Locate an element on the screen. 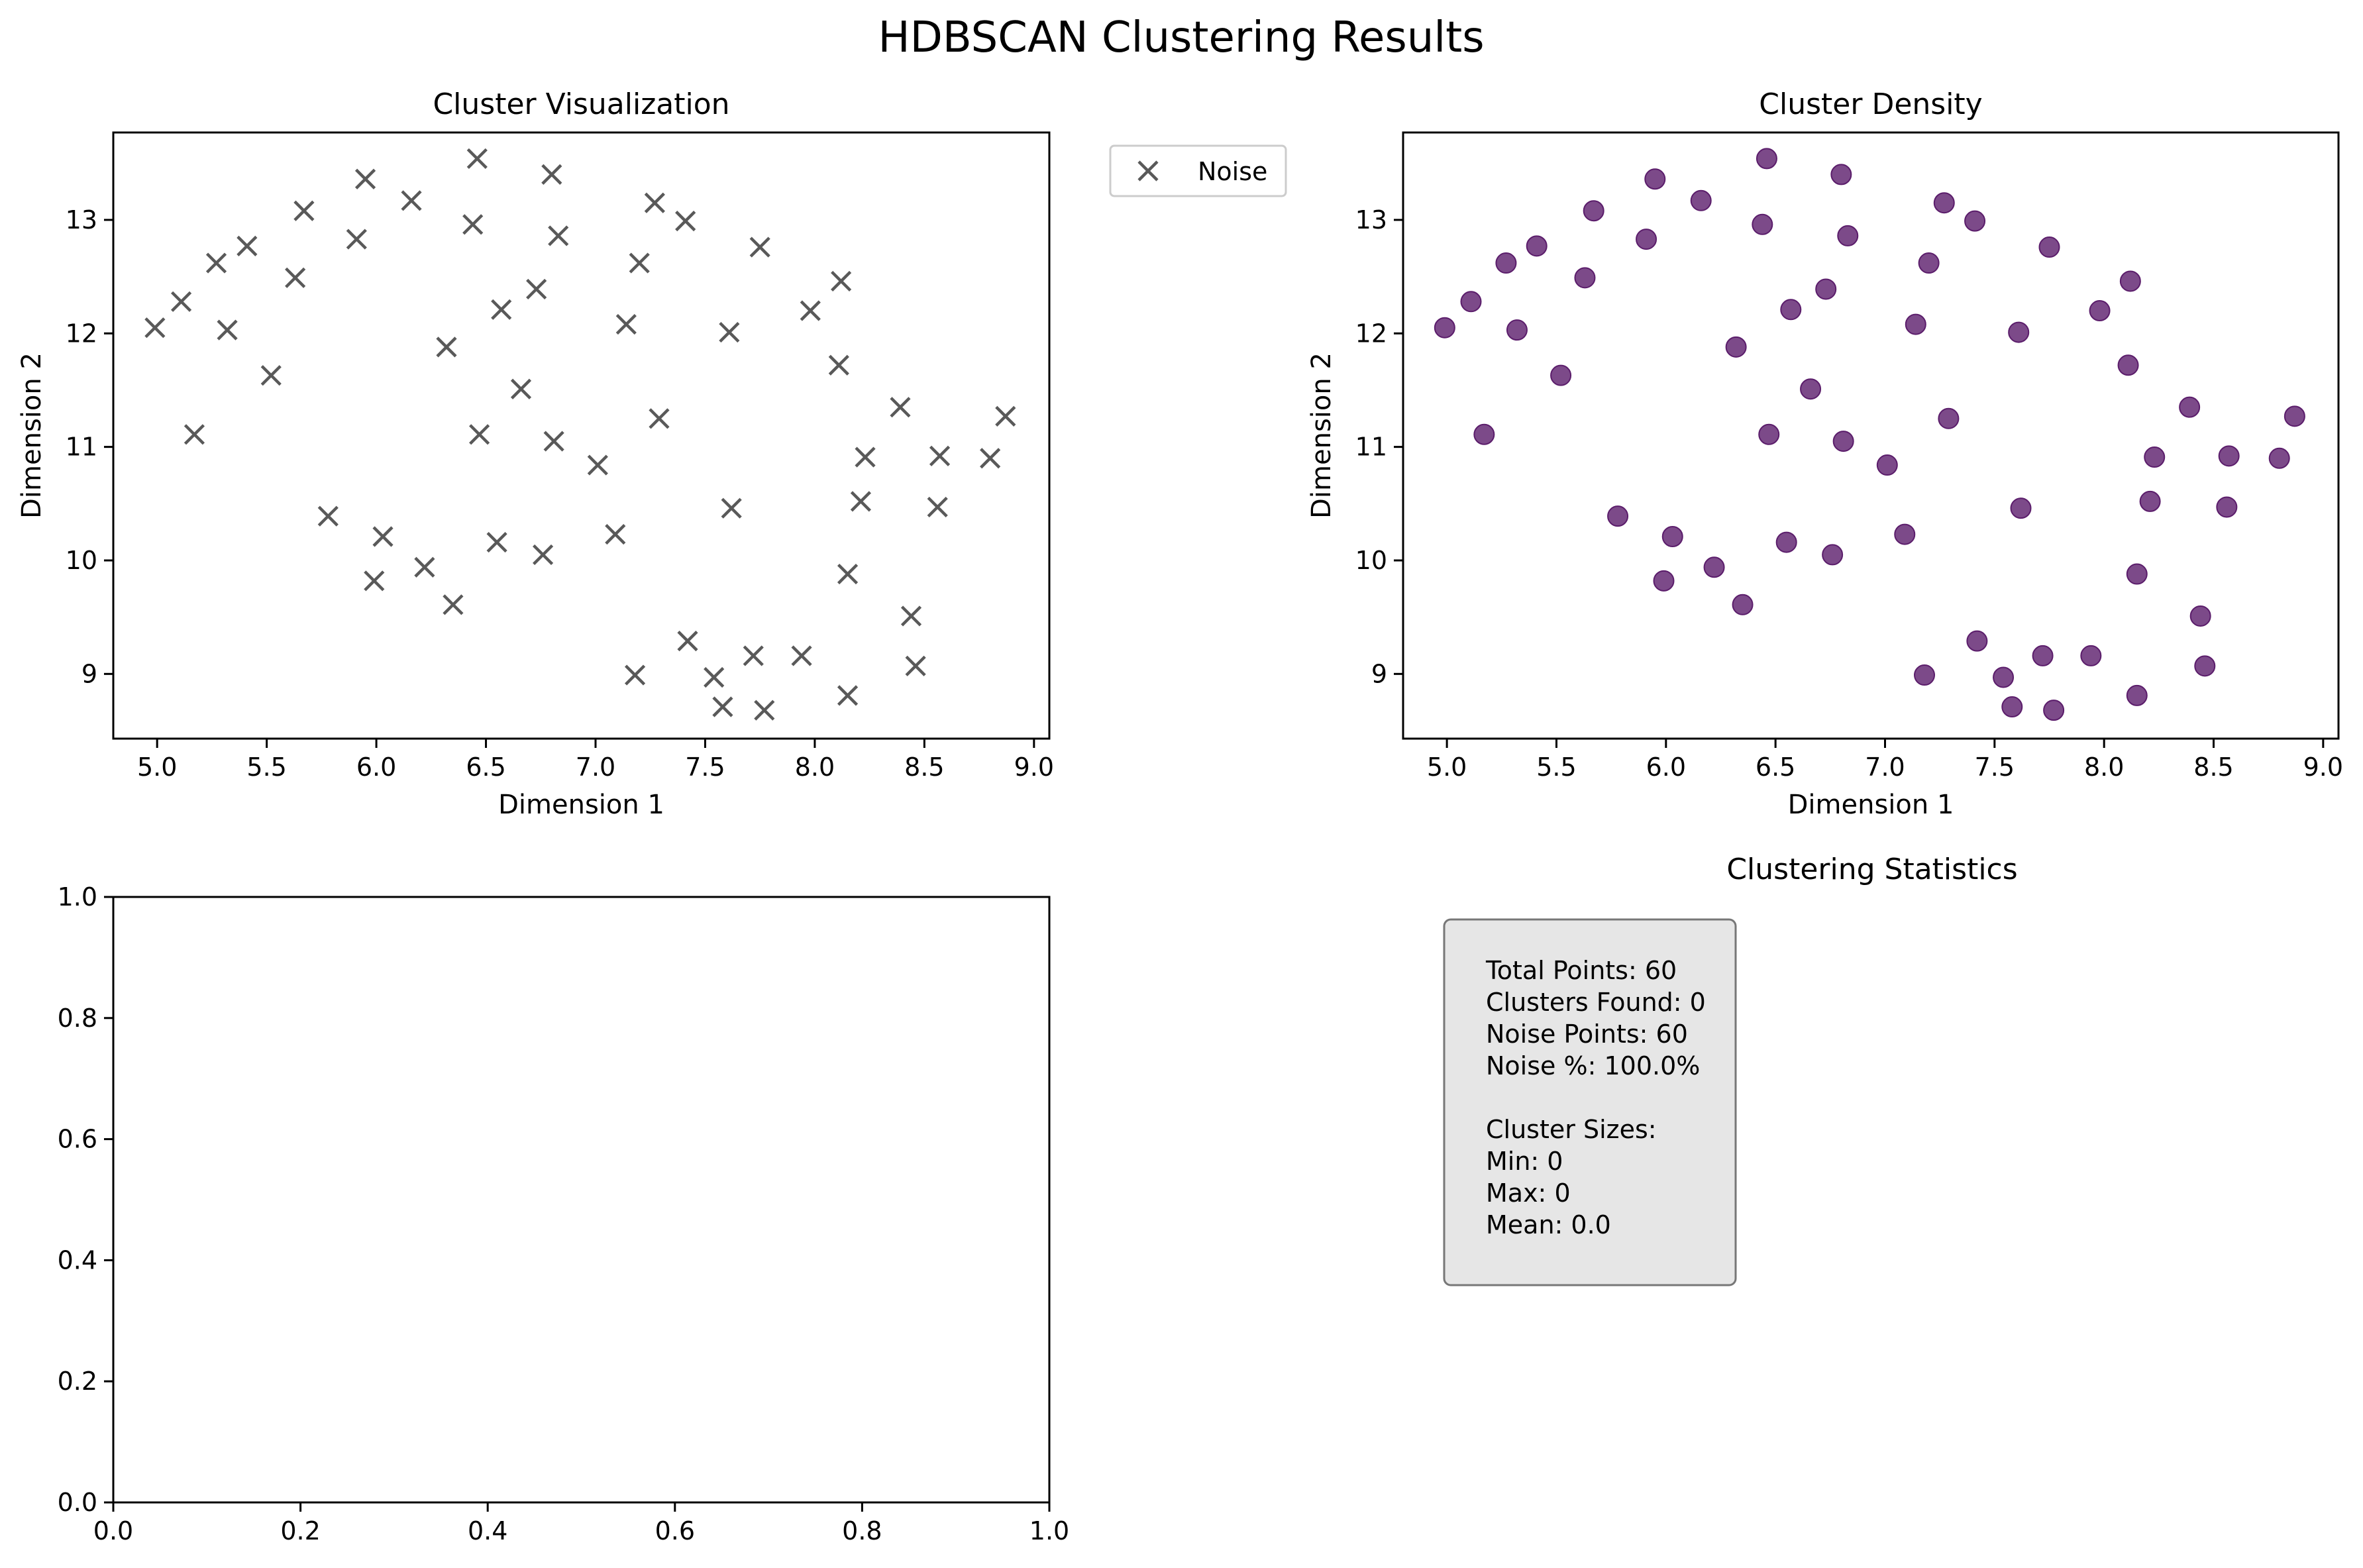 This screenshot has width=2363, height=1568. x-tick-label: 1.0 is located at coordinates (1049, 1530).